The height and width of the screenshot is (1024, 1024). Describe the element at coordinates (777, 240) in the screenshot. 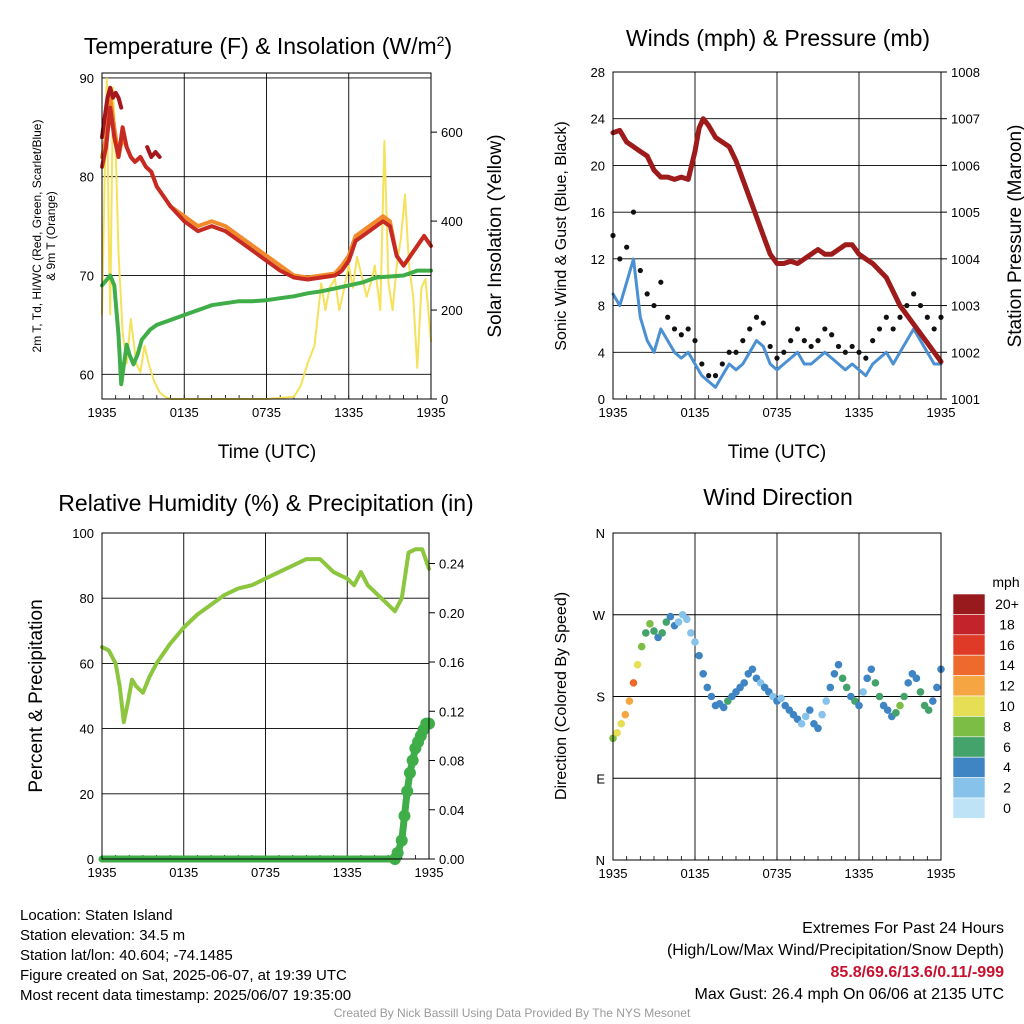

I see `station-pressure-line` at that location.